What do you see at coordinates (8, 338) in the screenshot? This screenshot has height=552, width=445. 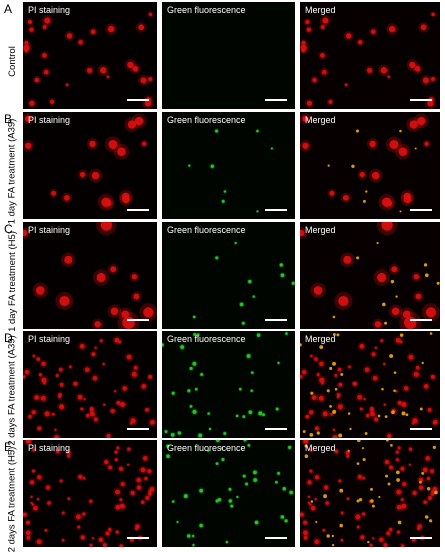 I see `row-letter: D` at bounding box center [8, 338].